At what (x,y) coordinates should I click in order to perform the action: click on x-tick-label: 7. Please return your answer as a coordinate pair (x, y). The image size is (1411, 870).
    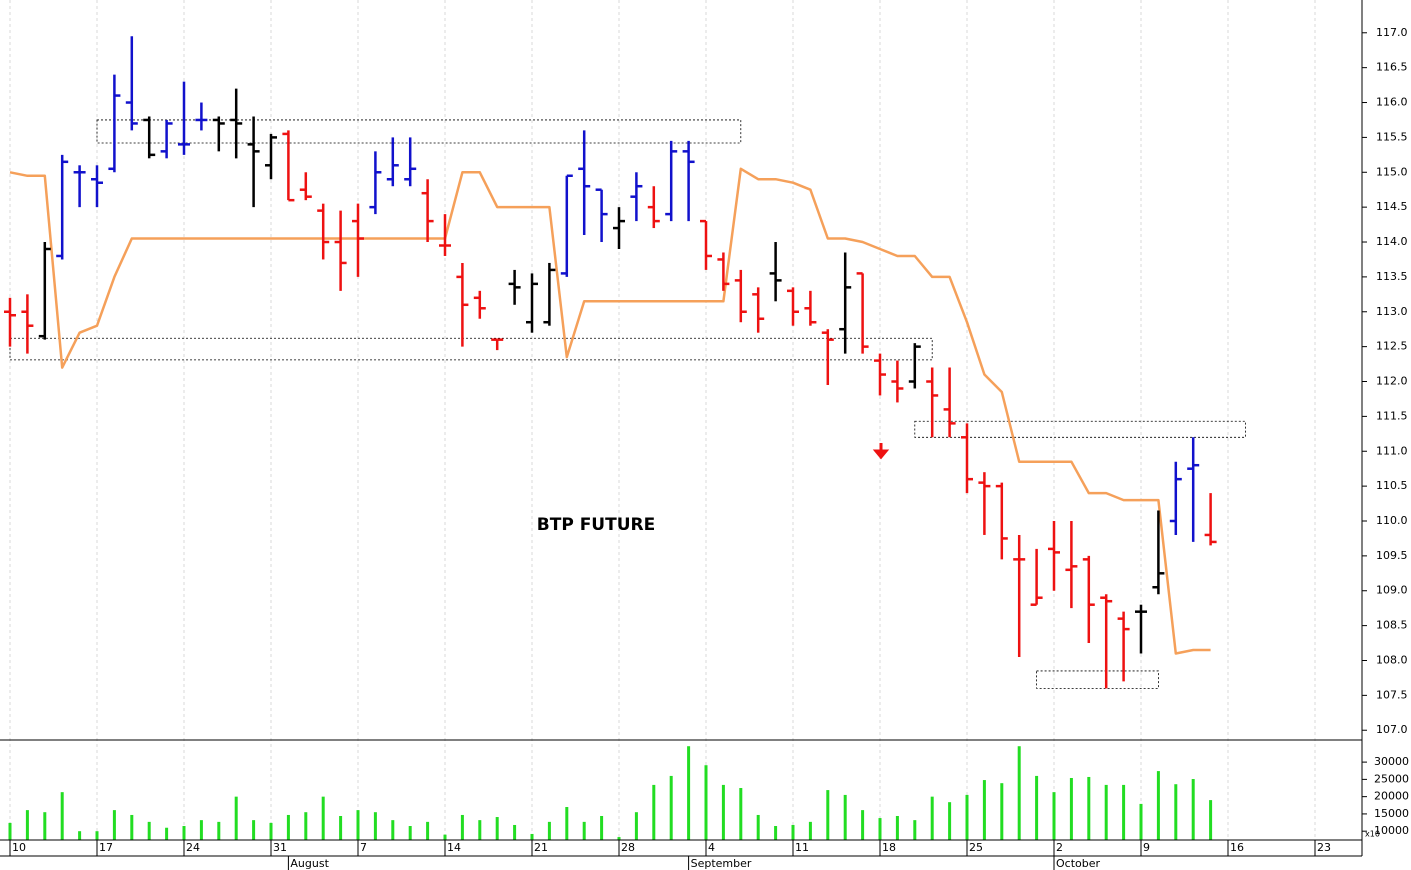
    Looking at the image, I should click on (363, 847).